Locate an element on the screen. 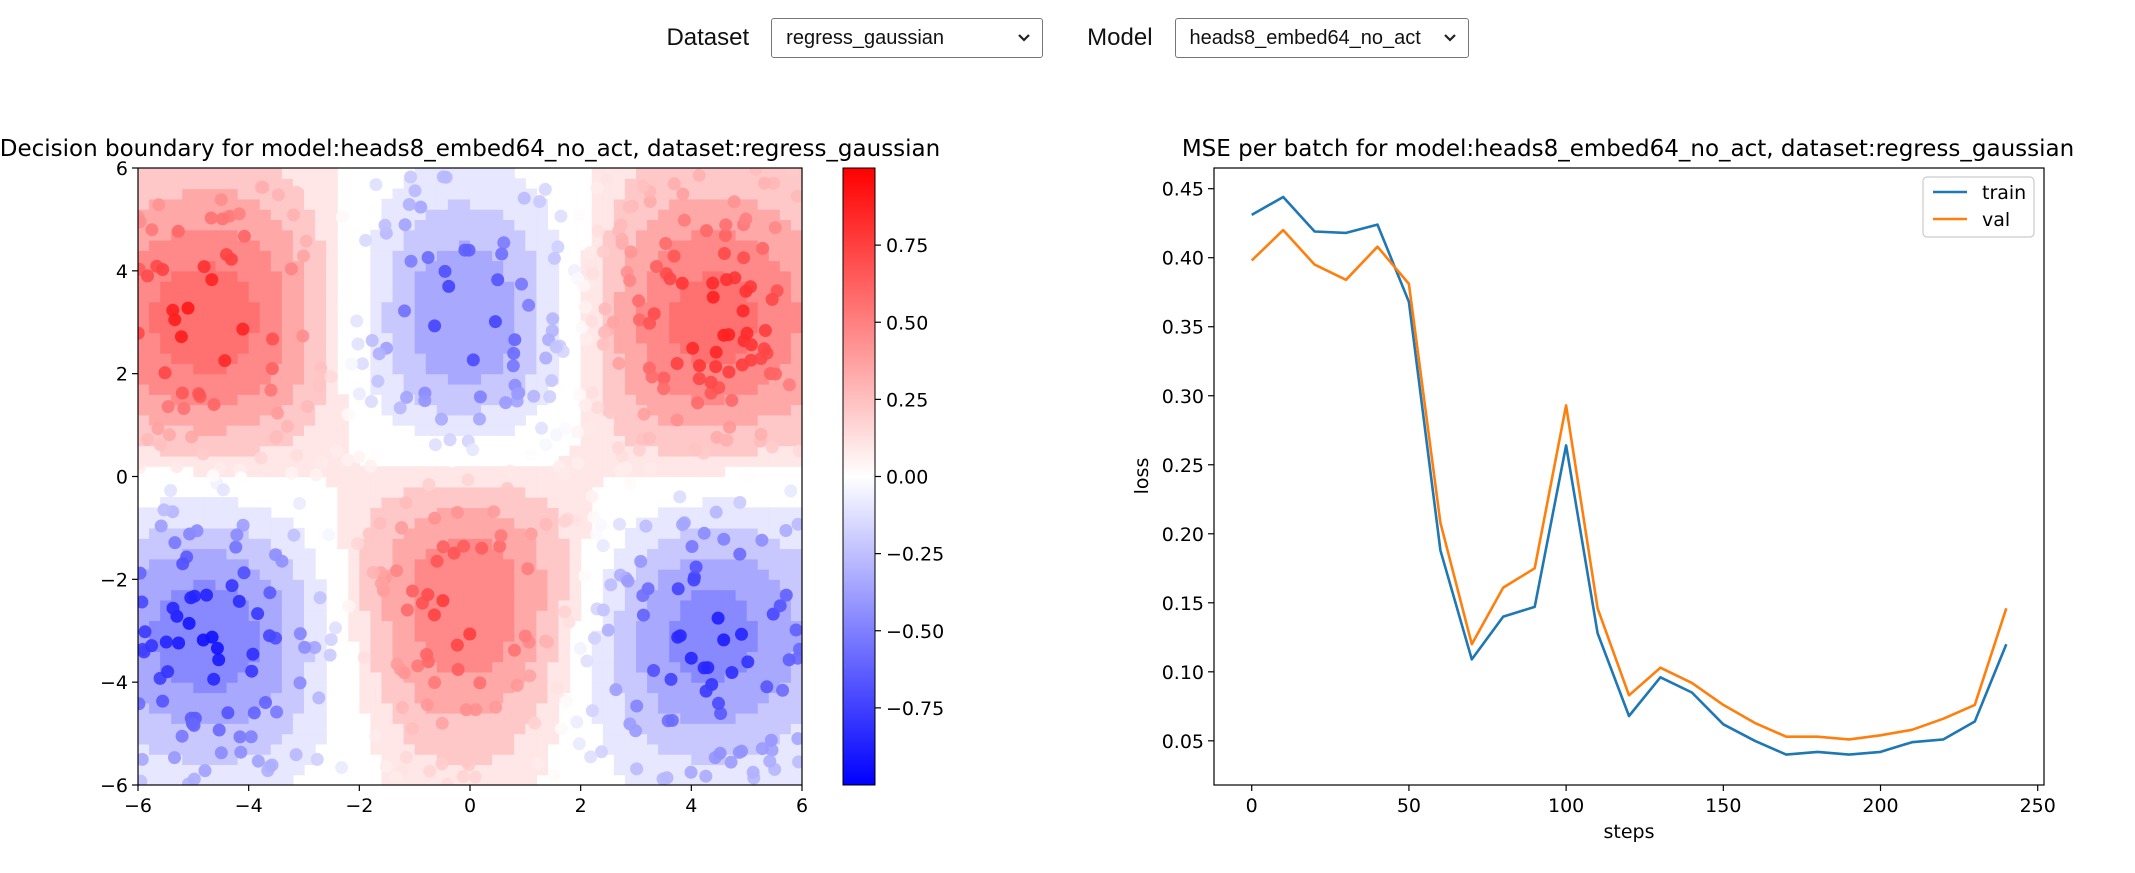 The image size is (2135, 873). colorbar-tick-label: 0.00 is located at coordinates (907, 478).